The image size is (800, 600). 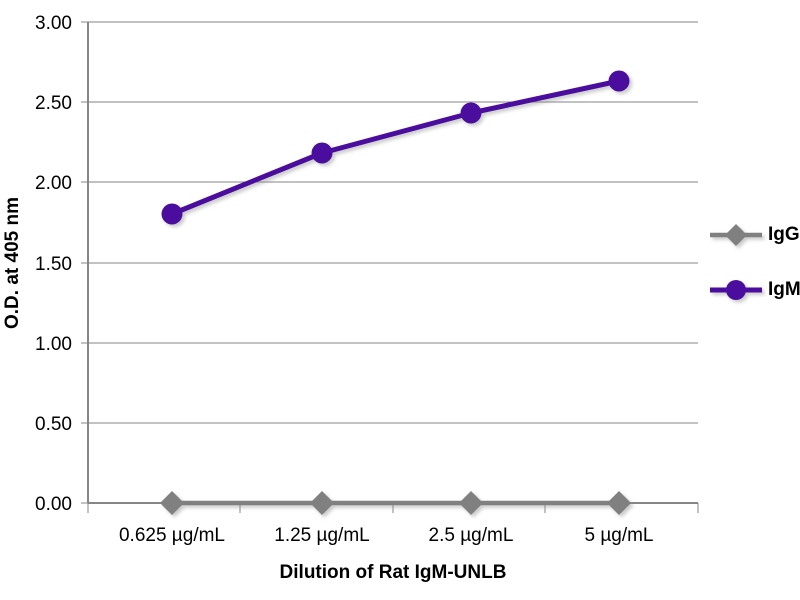 What do you see at coordinates (471, 535) in the screenshot?
I see `x-tick-label-2: 2.5 µg/mL` at bounding box center [471, 535].